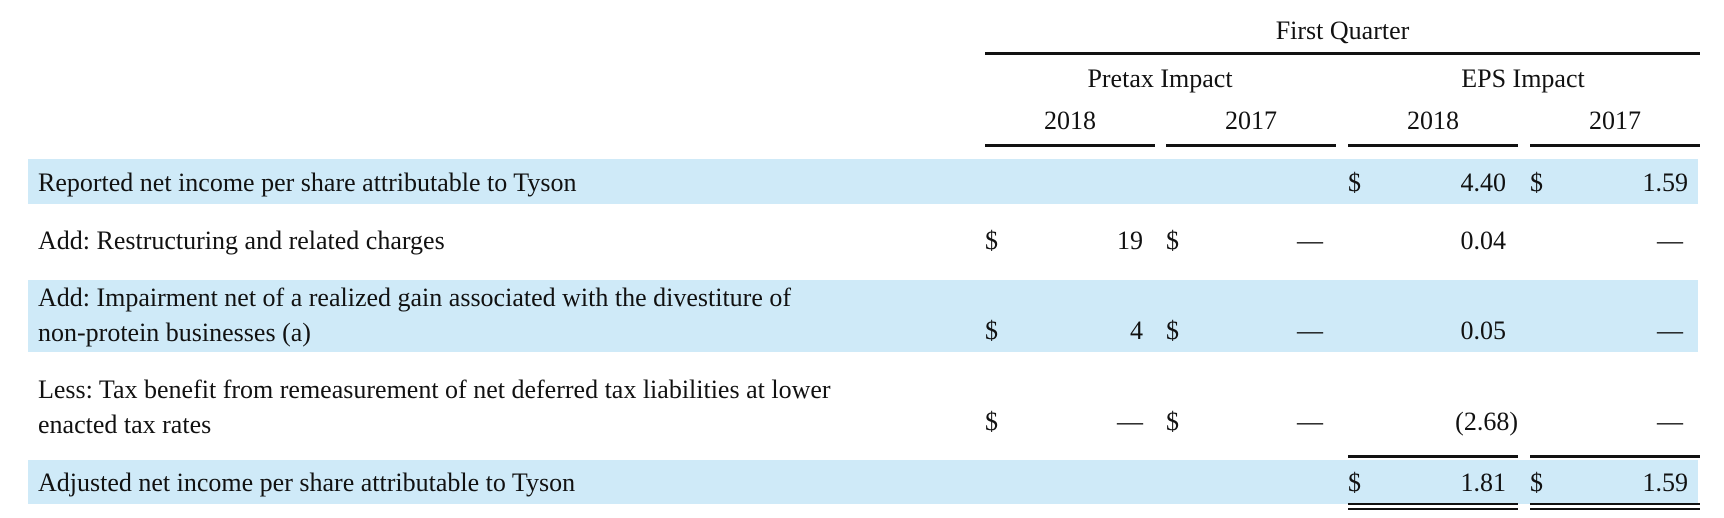 The image size is (1724, 518). What do you see at coordinates (1130, 240) in the screenshot?
I see `pretax-2018-value: 19` at bounding box center [1130, 240].